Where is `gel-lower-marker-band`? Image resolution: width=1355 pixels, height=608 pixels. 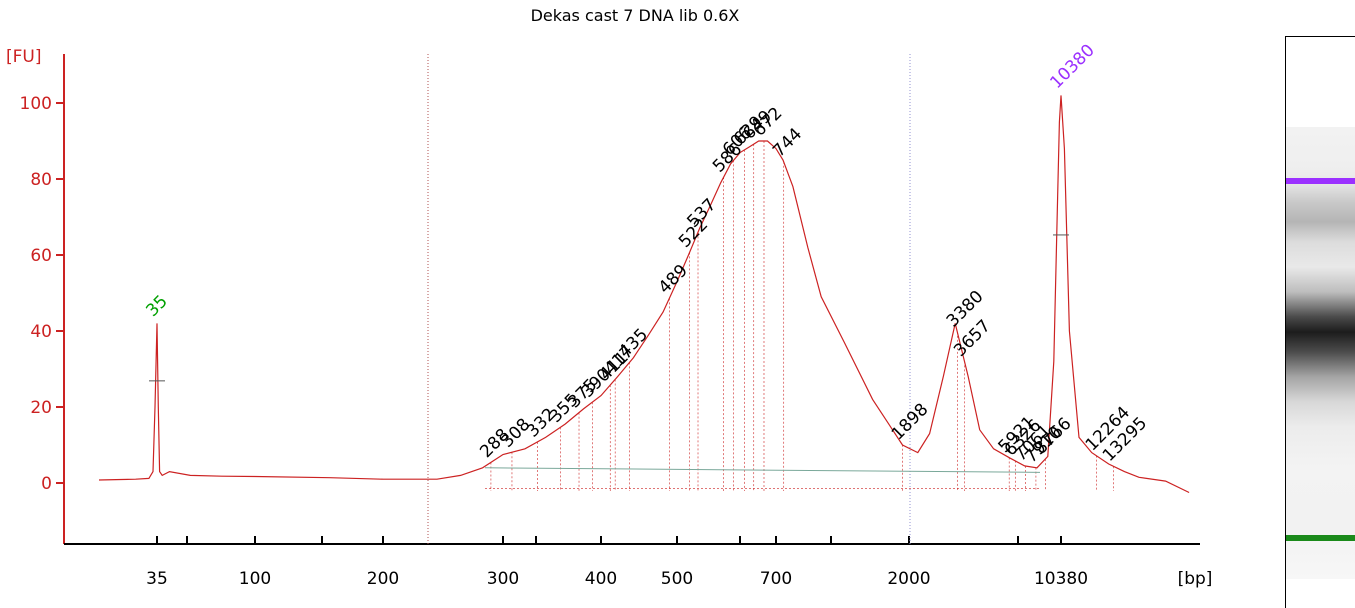
gel-lower-marker-band is located at coordinates (1320, 538).